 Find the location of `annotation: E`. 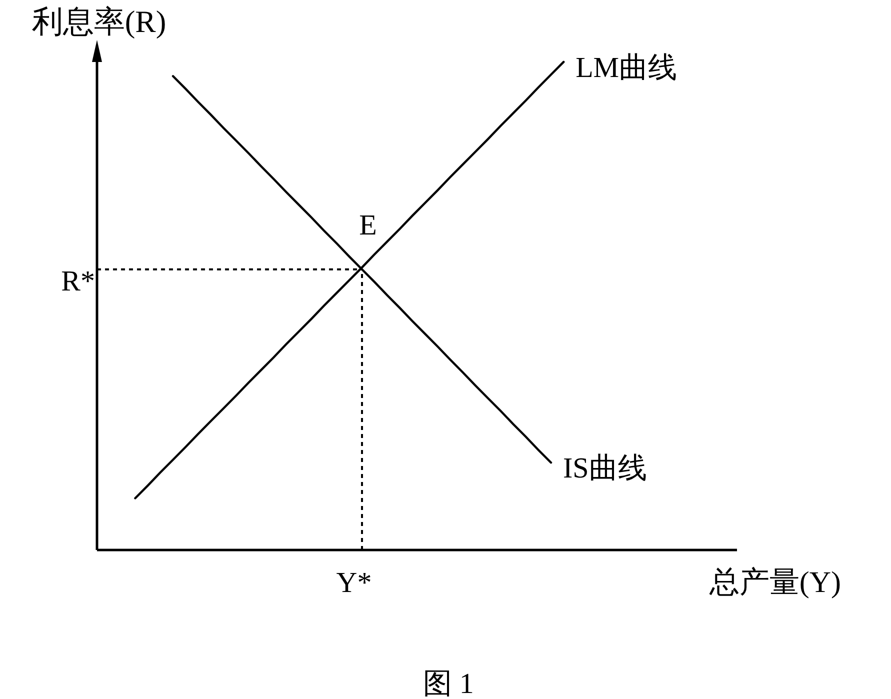

annotation: E is located at coordinates (368, 225).